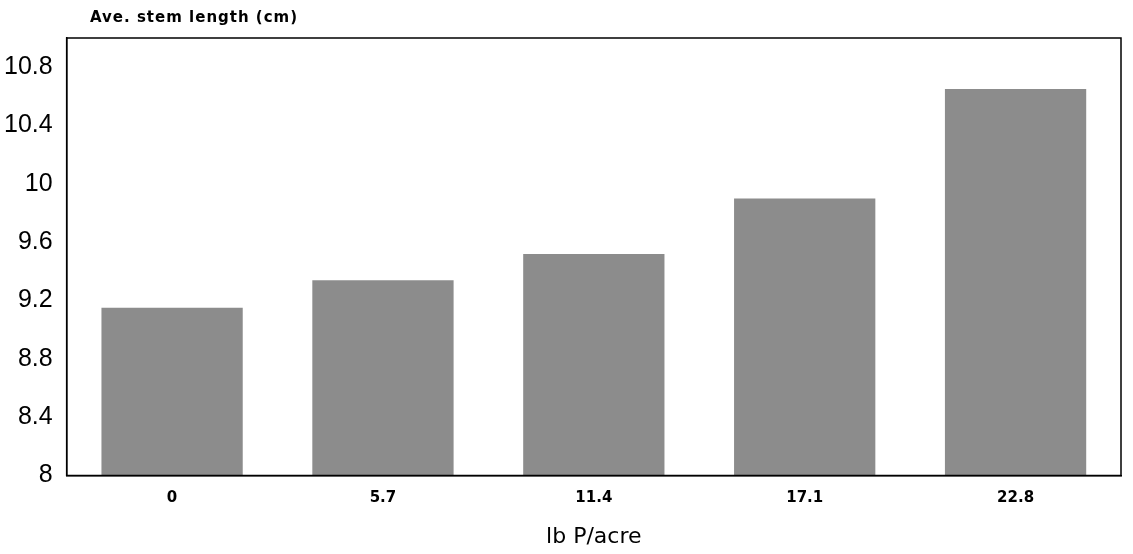 The height and width of the screenshot is (554, 1133). What do you see at coordinates (194, 17) in the screenshot?
I see `y-axis-title: Ave. stem length (cm)` at bounding box center [194, 17].